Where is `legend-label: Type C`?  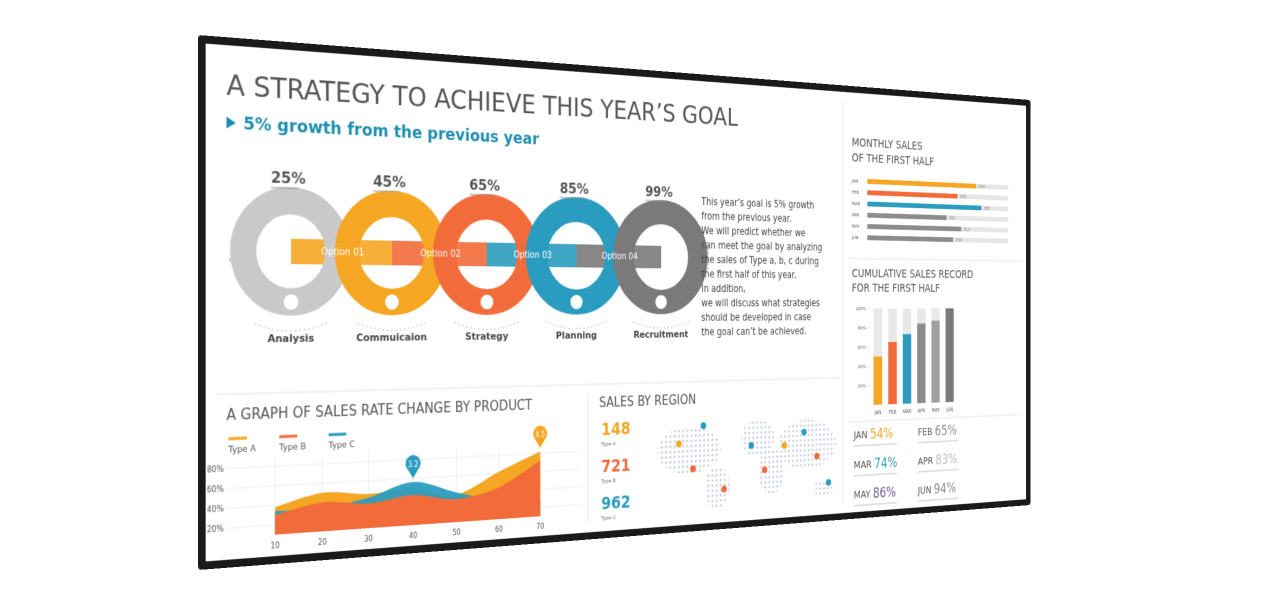 legend-label: Type C is located at coordinates (341, 445).